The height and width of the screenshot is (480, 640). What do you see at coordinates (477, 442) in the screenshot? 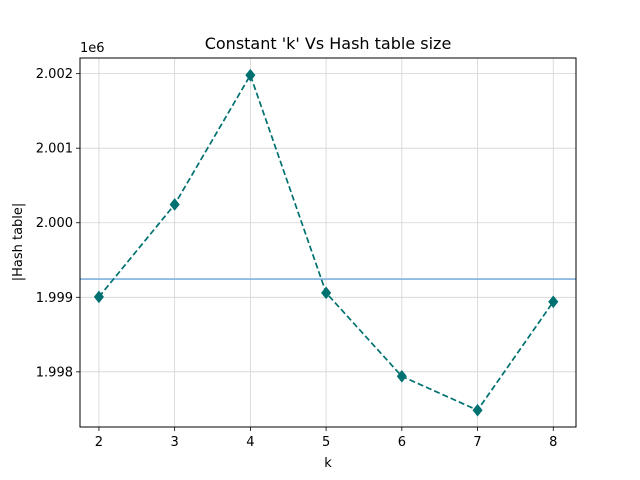
I see `x-tick-label: 7` at bounding box center [477, 442].